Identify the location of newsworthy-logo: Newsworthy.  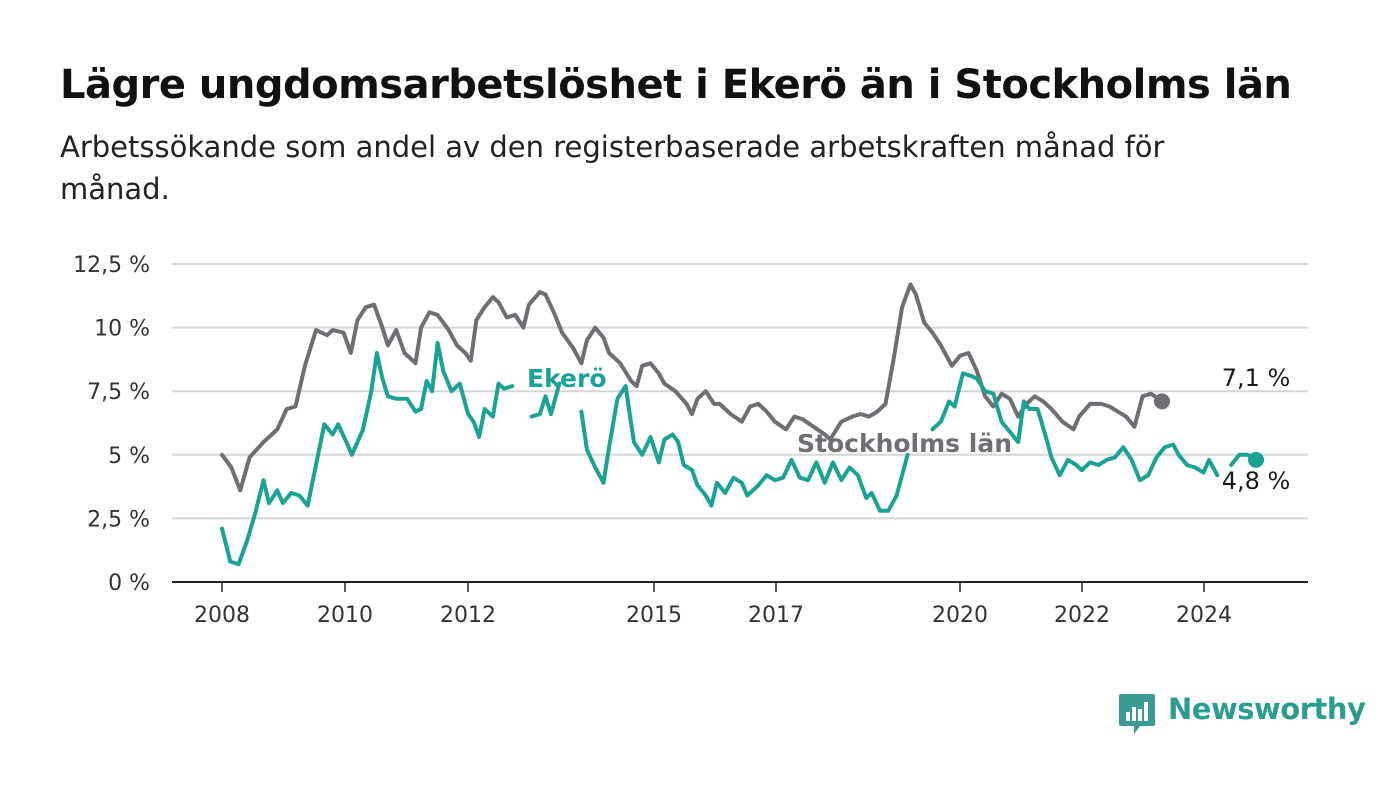
(1242, 714).